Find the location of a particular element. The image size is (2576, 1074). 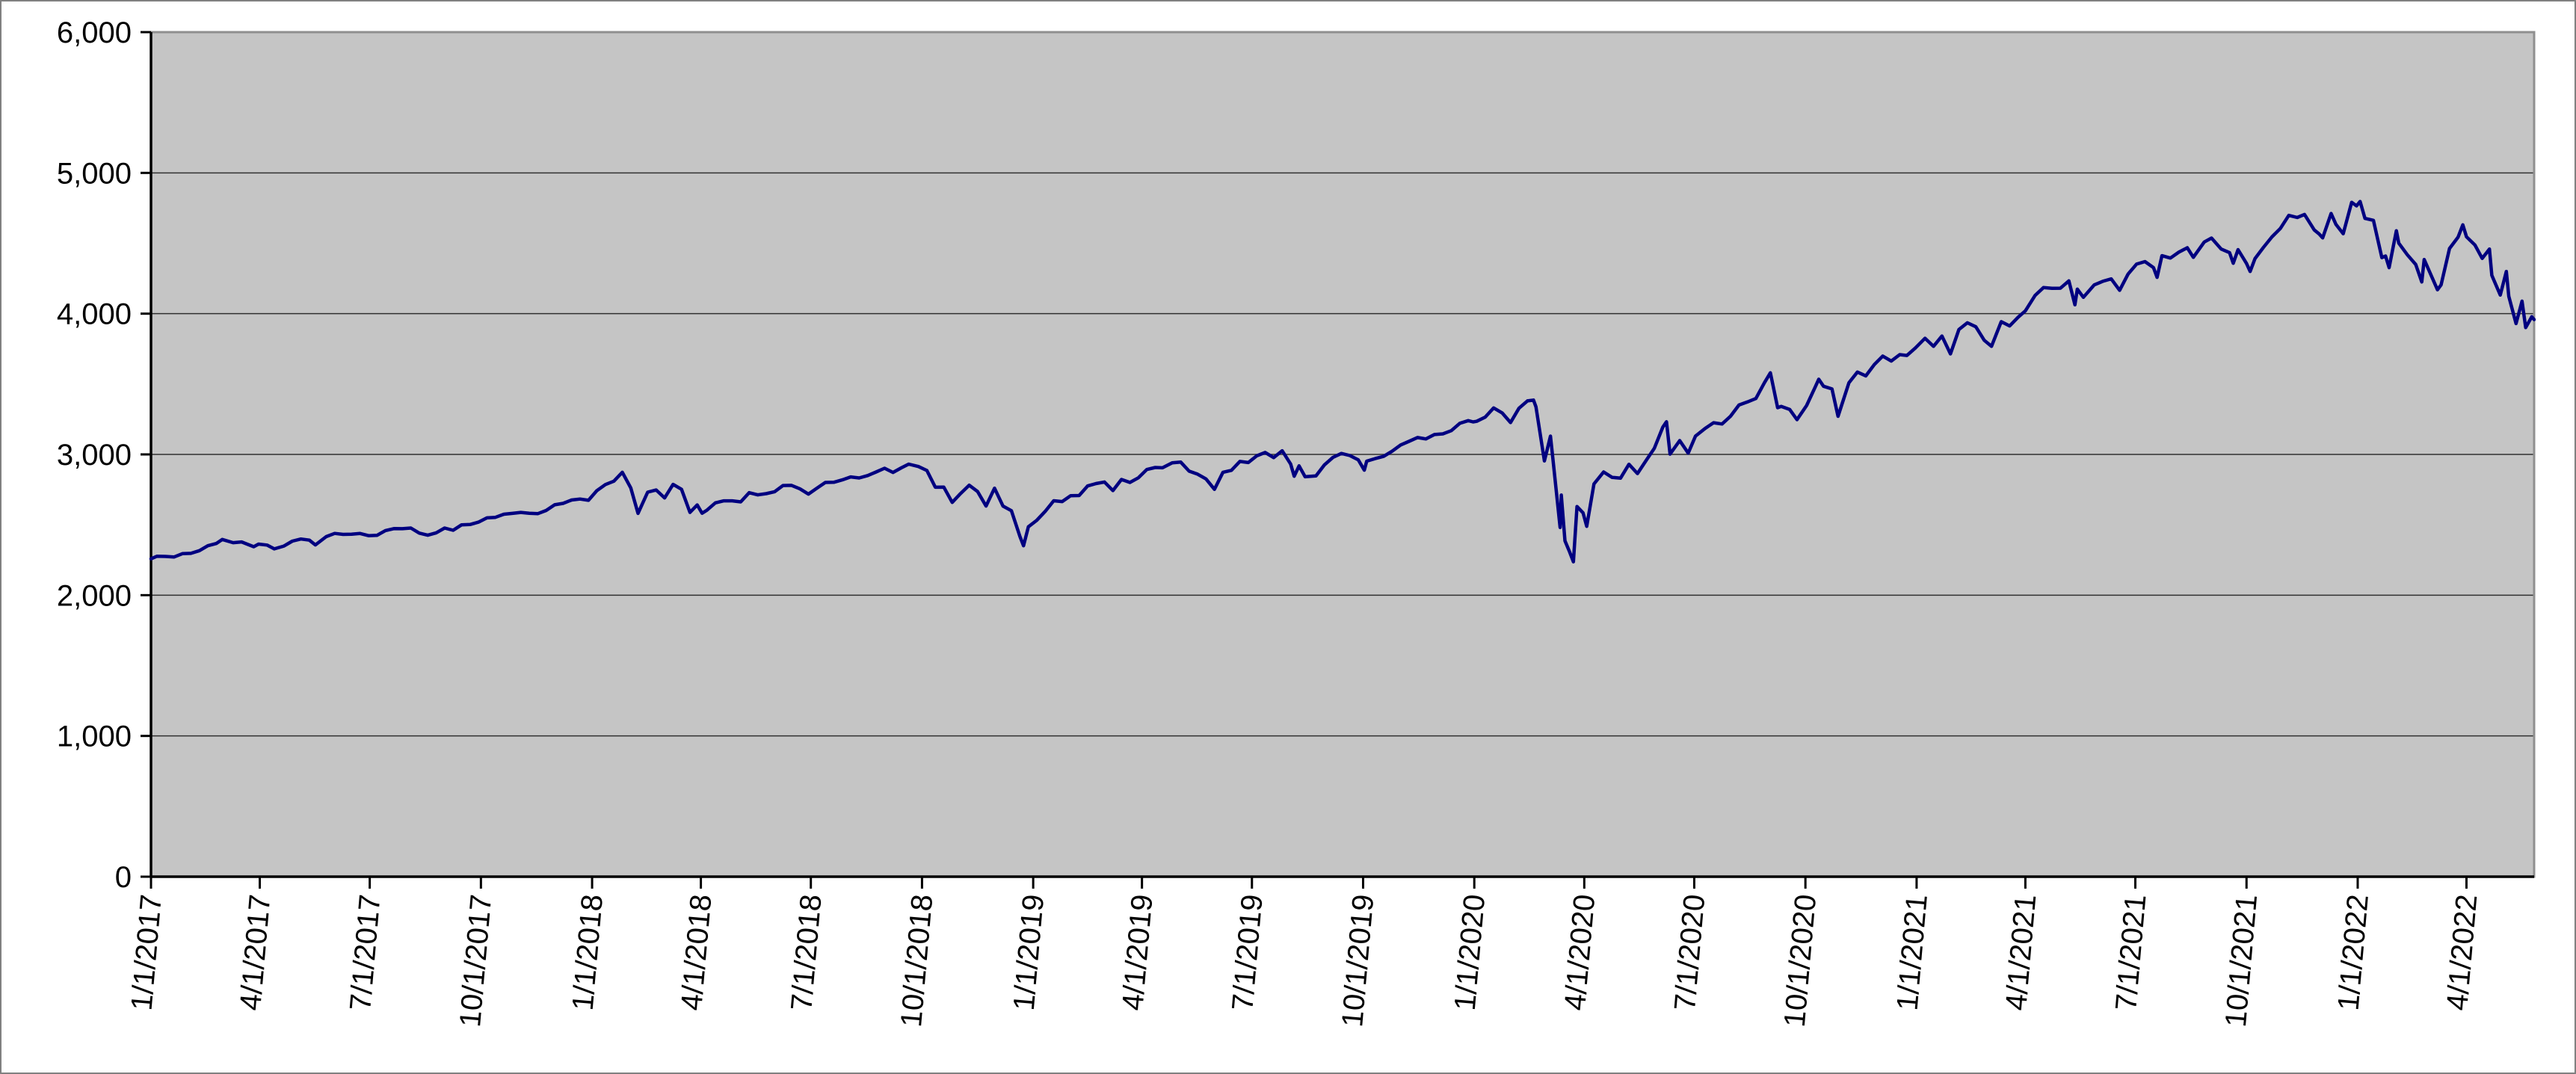

y-tick-labels: 0 1,000 2,000 3,000 4,000 5,000 6,000 is located at coordinates (94, 455).